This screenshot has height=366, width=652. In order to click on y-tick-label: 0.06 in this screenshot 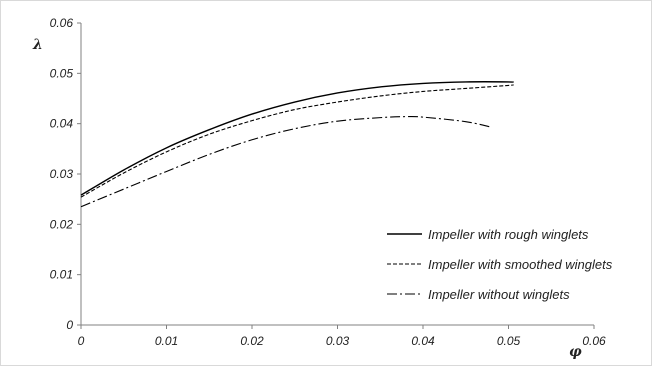, I will do `click(62, 23)`.